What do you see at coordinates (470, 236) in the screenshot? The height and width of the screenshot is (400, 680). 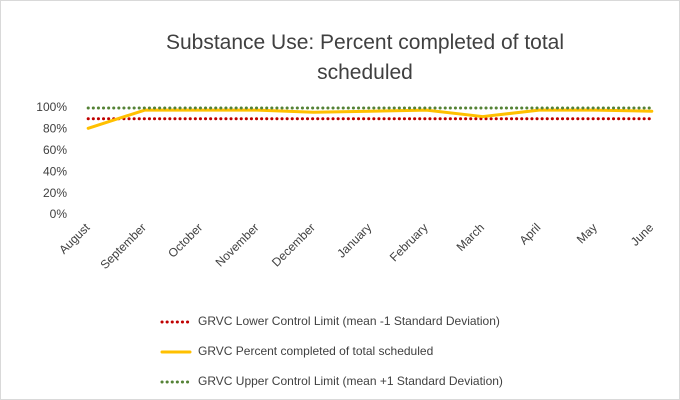 I see `x-tick-label: March` at bounding box center [470, 236].